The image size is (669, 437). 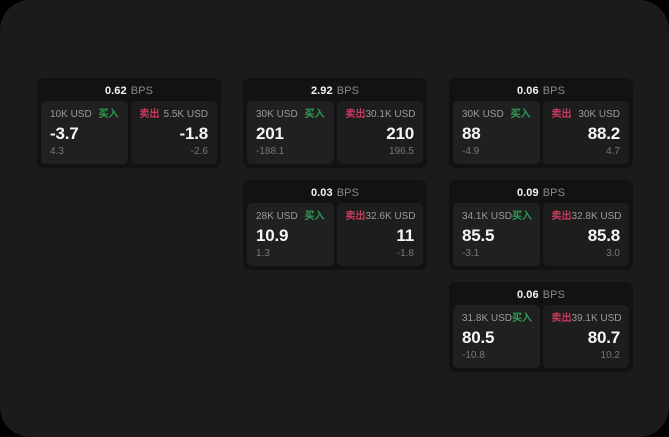 I want to click on bps-value: 0.09, so click(x=527, y=193).